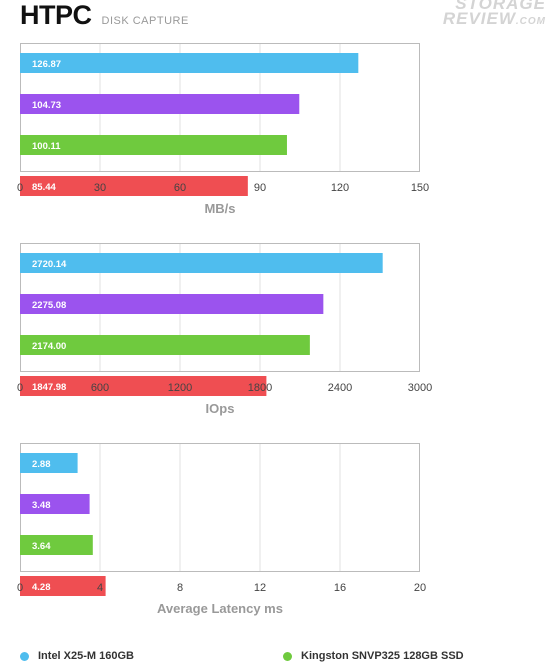  Describe the element at coordinates (287, 656) in the screenshot. I see `legend-swatch-kingston` at that location.